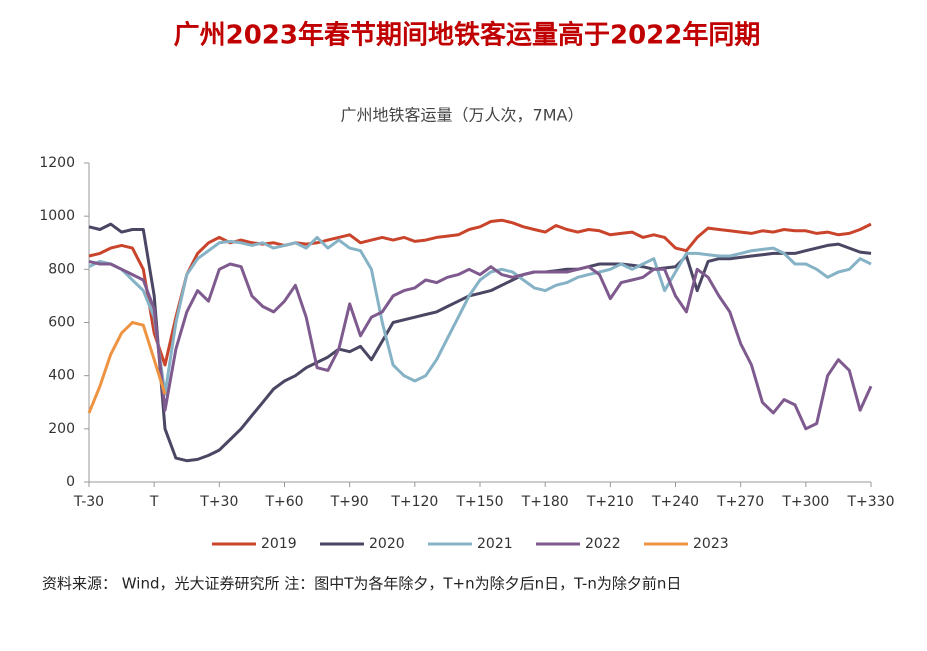 The width and height of the screenshot is (927, 651). Describe the element at coordinates (218, 502) in the screenshot. I see `x-tick-label: T+30` at that location.